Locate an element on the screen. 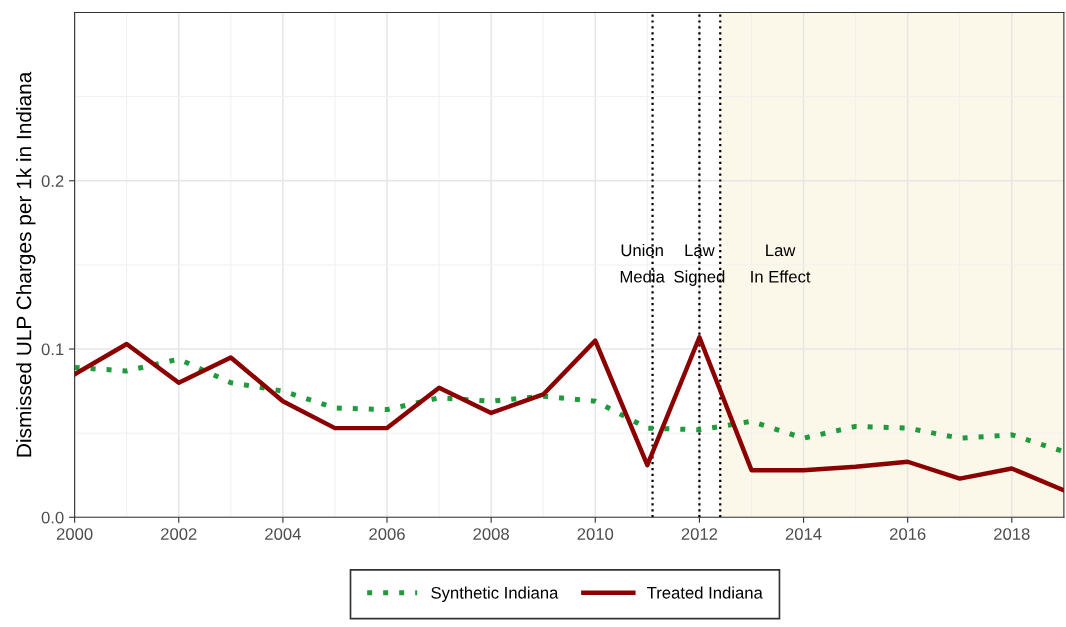  x-tick-label: 2006 is located at coordinates (387, 534).